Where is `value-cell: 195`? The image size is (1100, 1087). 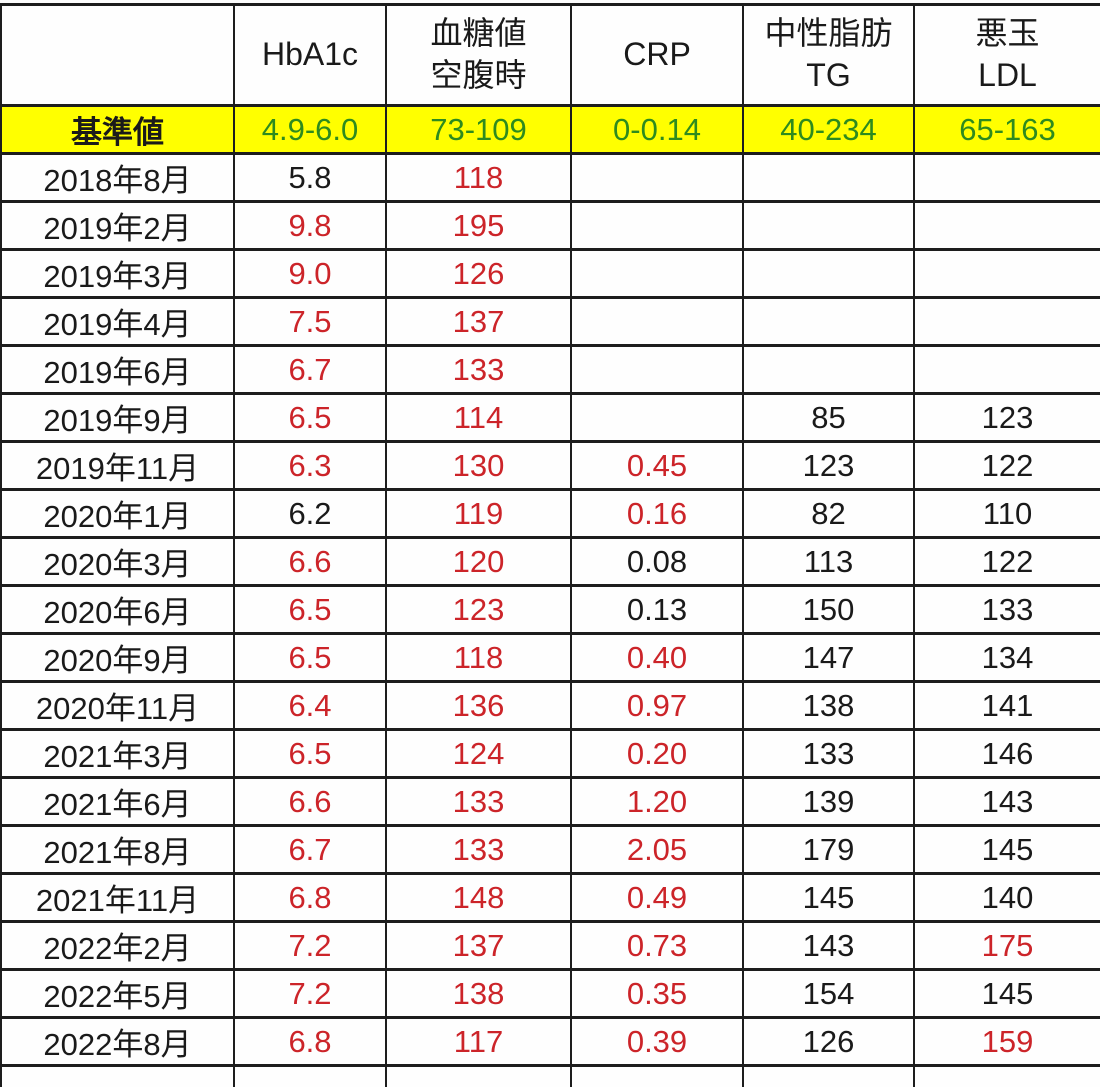
value-cell: 195 is located at coordinates (478, 225).